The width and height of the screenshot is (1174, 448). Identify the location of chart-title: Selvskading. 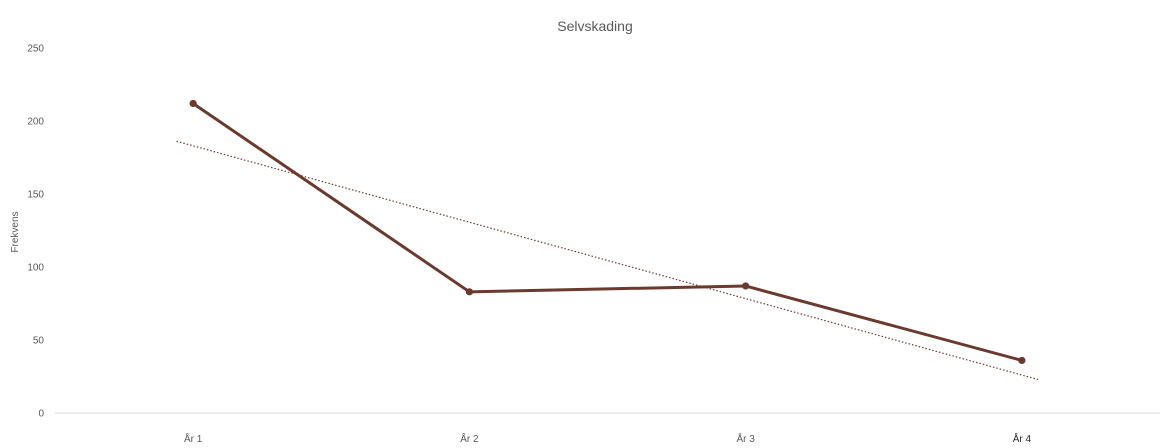
(595, 26).